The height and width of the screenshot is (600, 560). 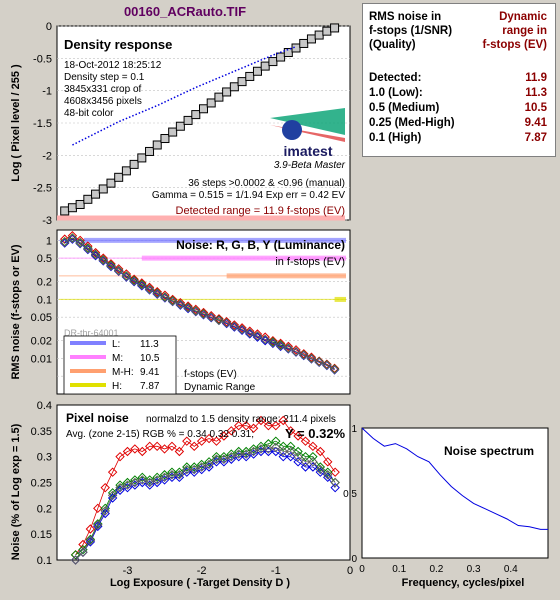 I want to click on summary-row-label: 1.0 (Low):, so click(x=396, y=93).